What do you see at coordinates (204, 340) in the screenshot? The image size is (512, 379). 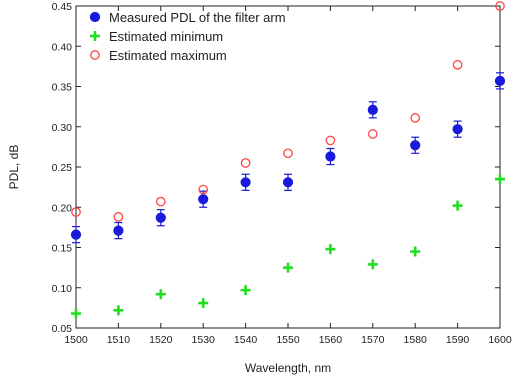 I see `x-tick-label: 1530` at bounding box center [204, 340].